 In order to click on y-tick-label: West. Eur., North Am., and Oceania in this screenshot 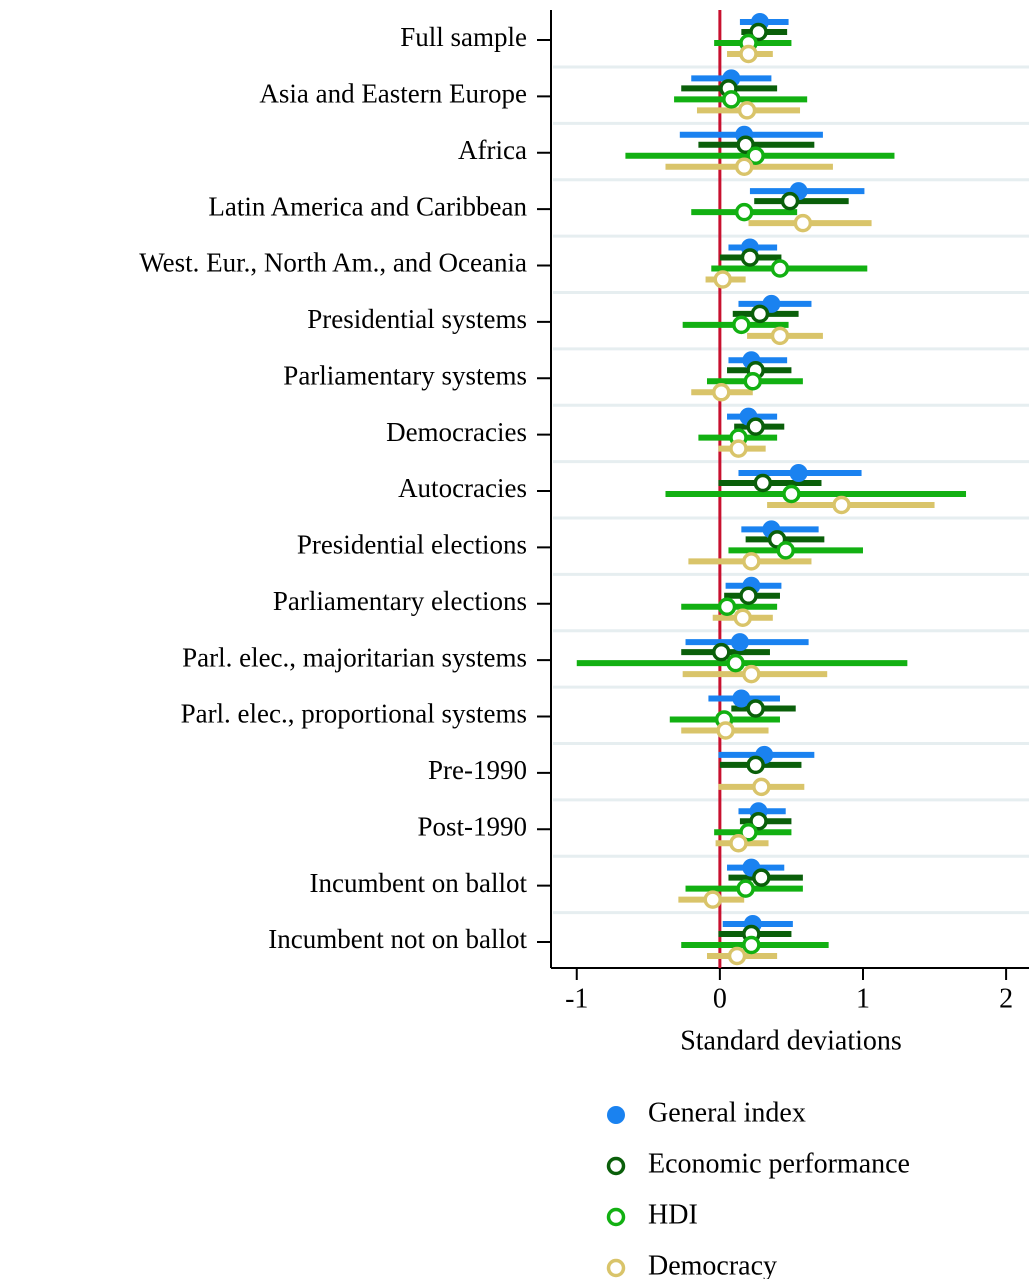, I will do `click(333, 263)`.